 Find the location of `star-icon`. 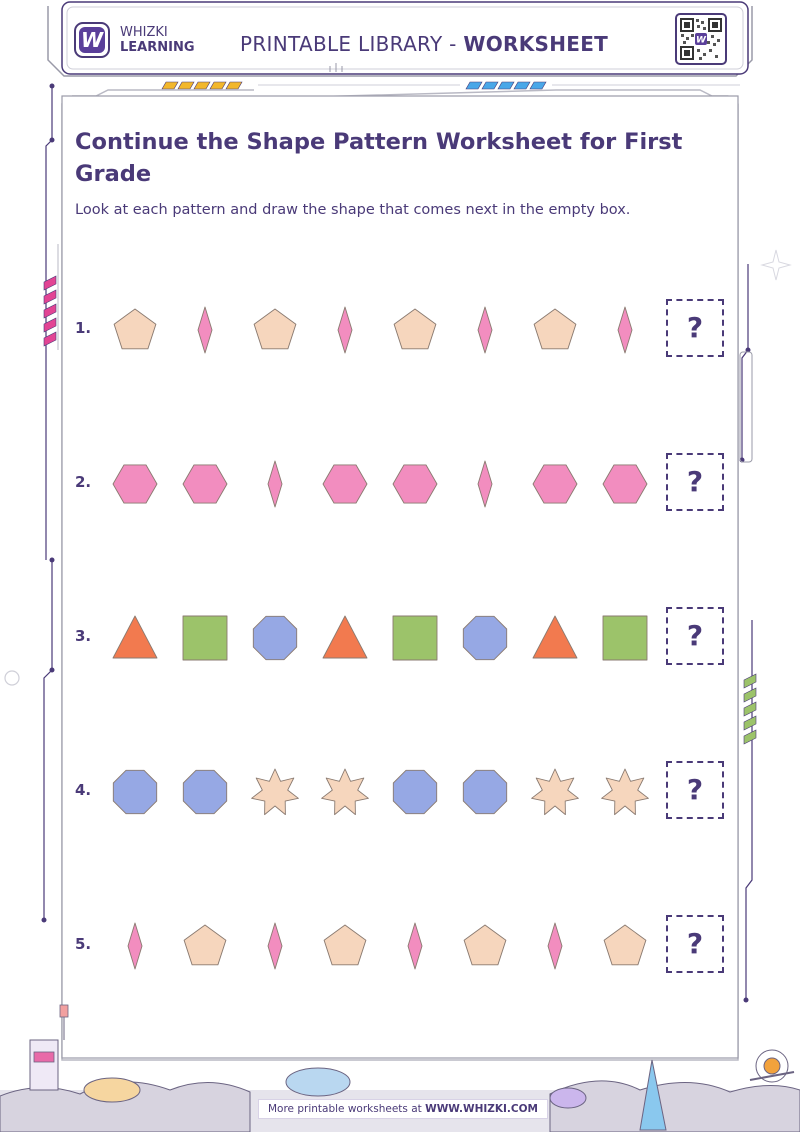

star-icon is located at coordinates (345, 792).